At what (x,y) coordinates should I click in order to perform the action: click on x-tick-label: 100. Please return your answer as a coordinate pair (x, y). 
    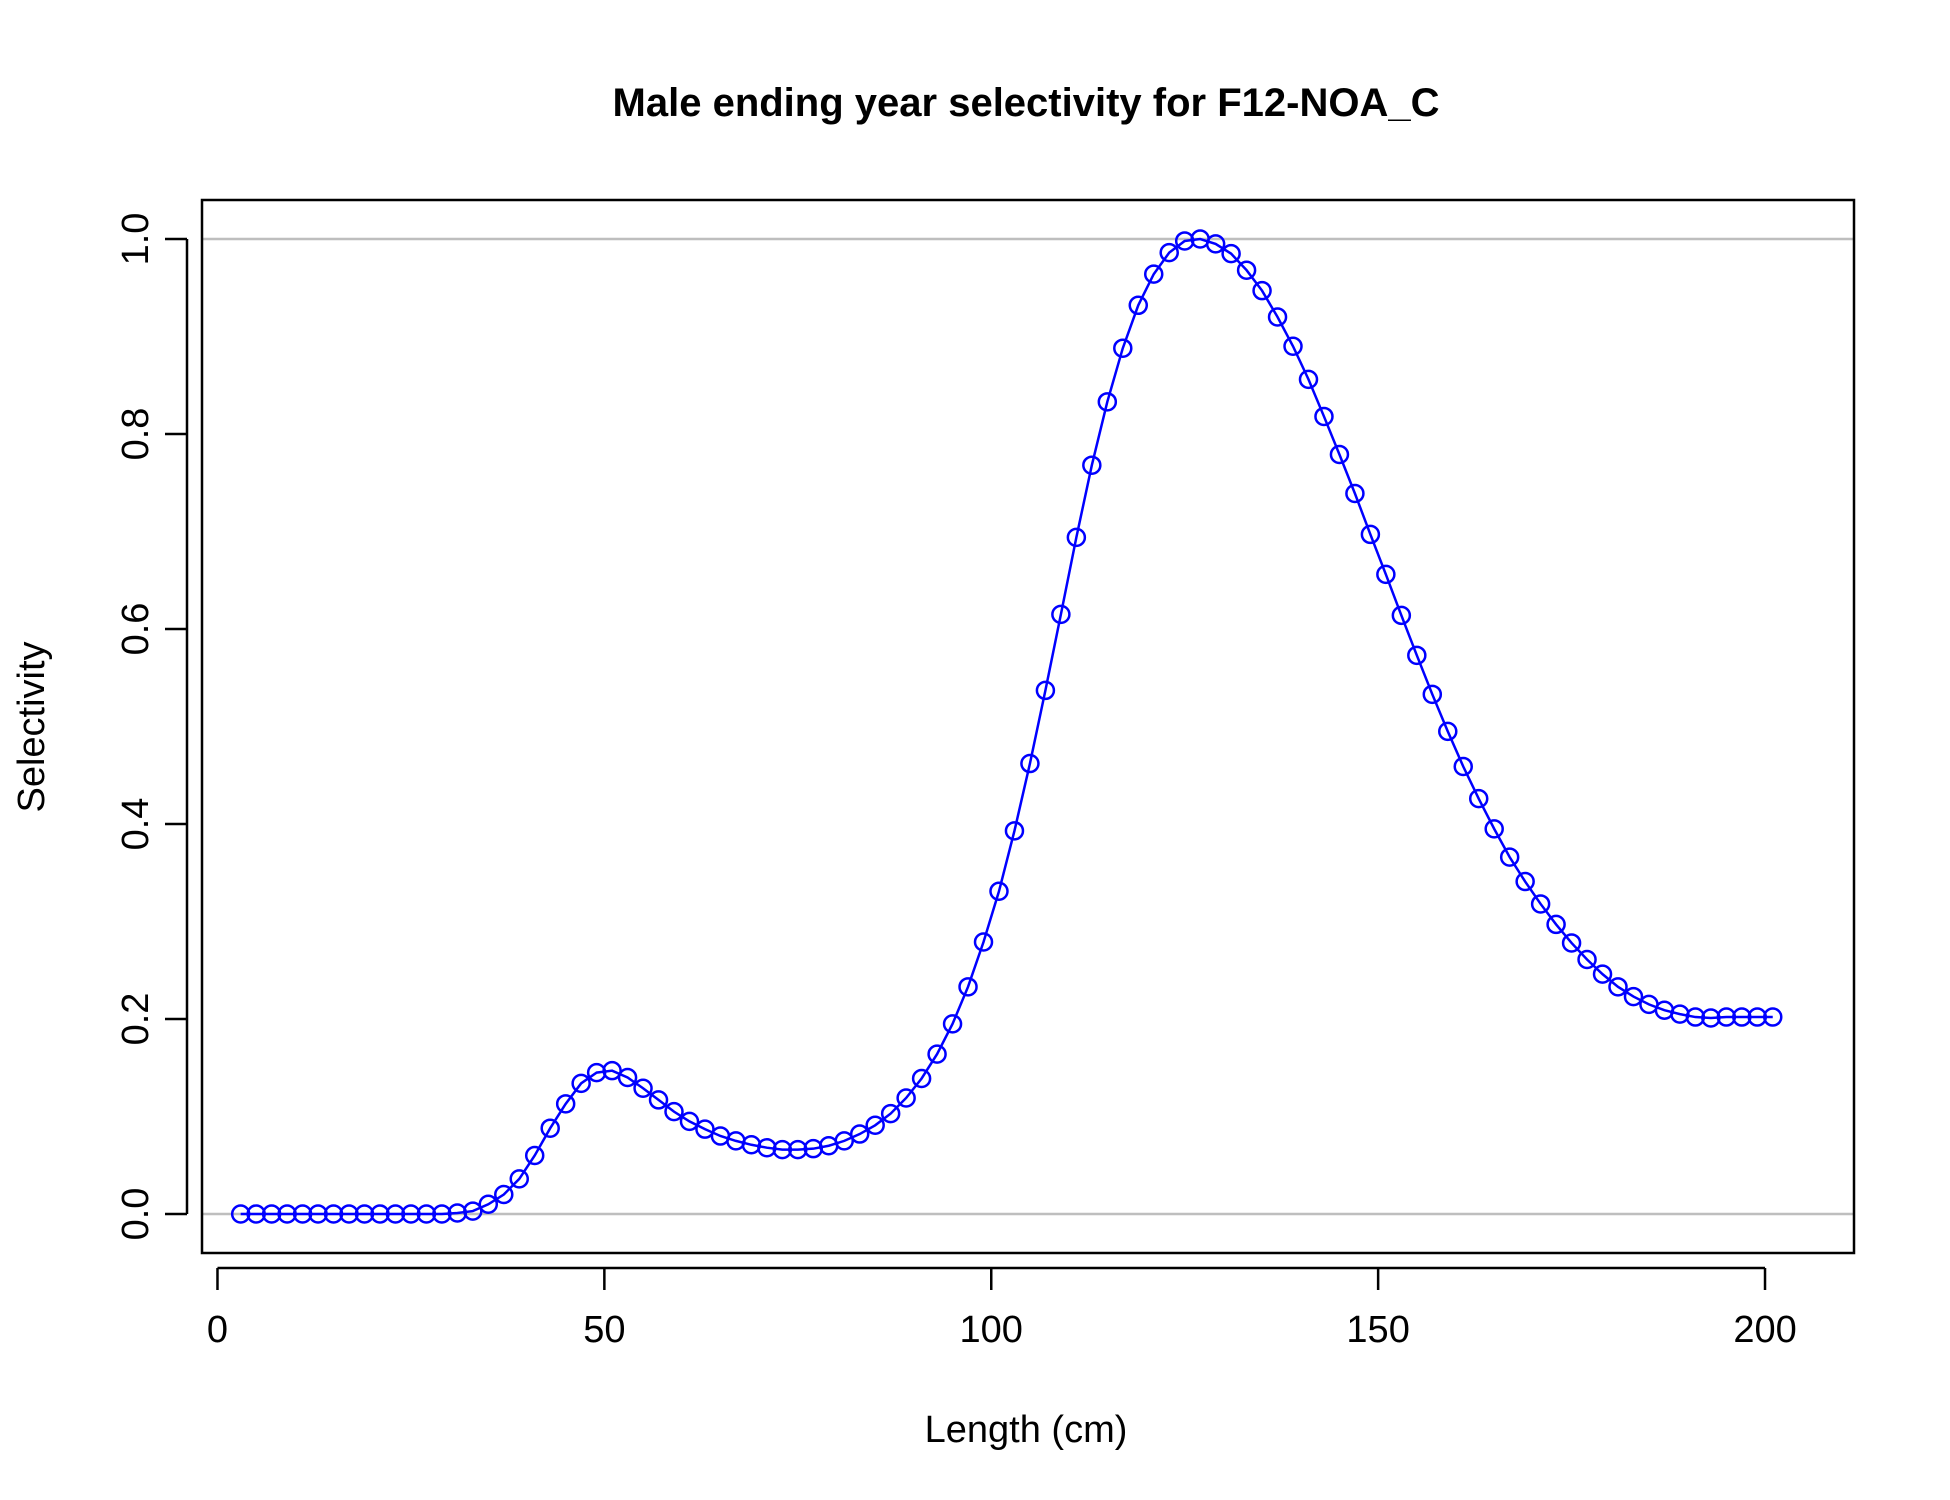
    Looking at the image, I should click on (991, 1330).